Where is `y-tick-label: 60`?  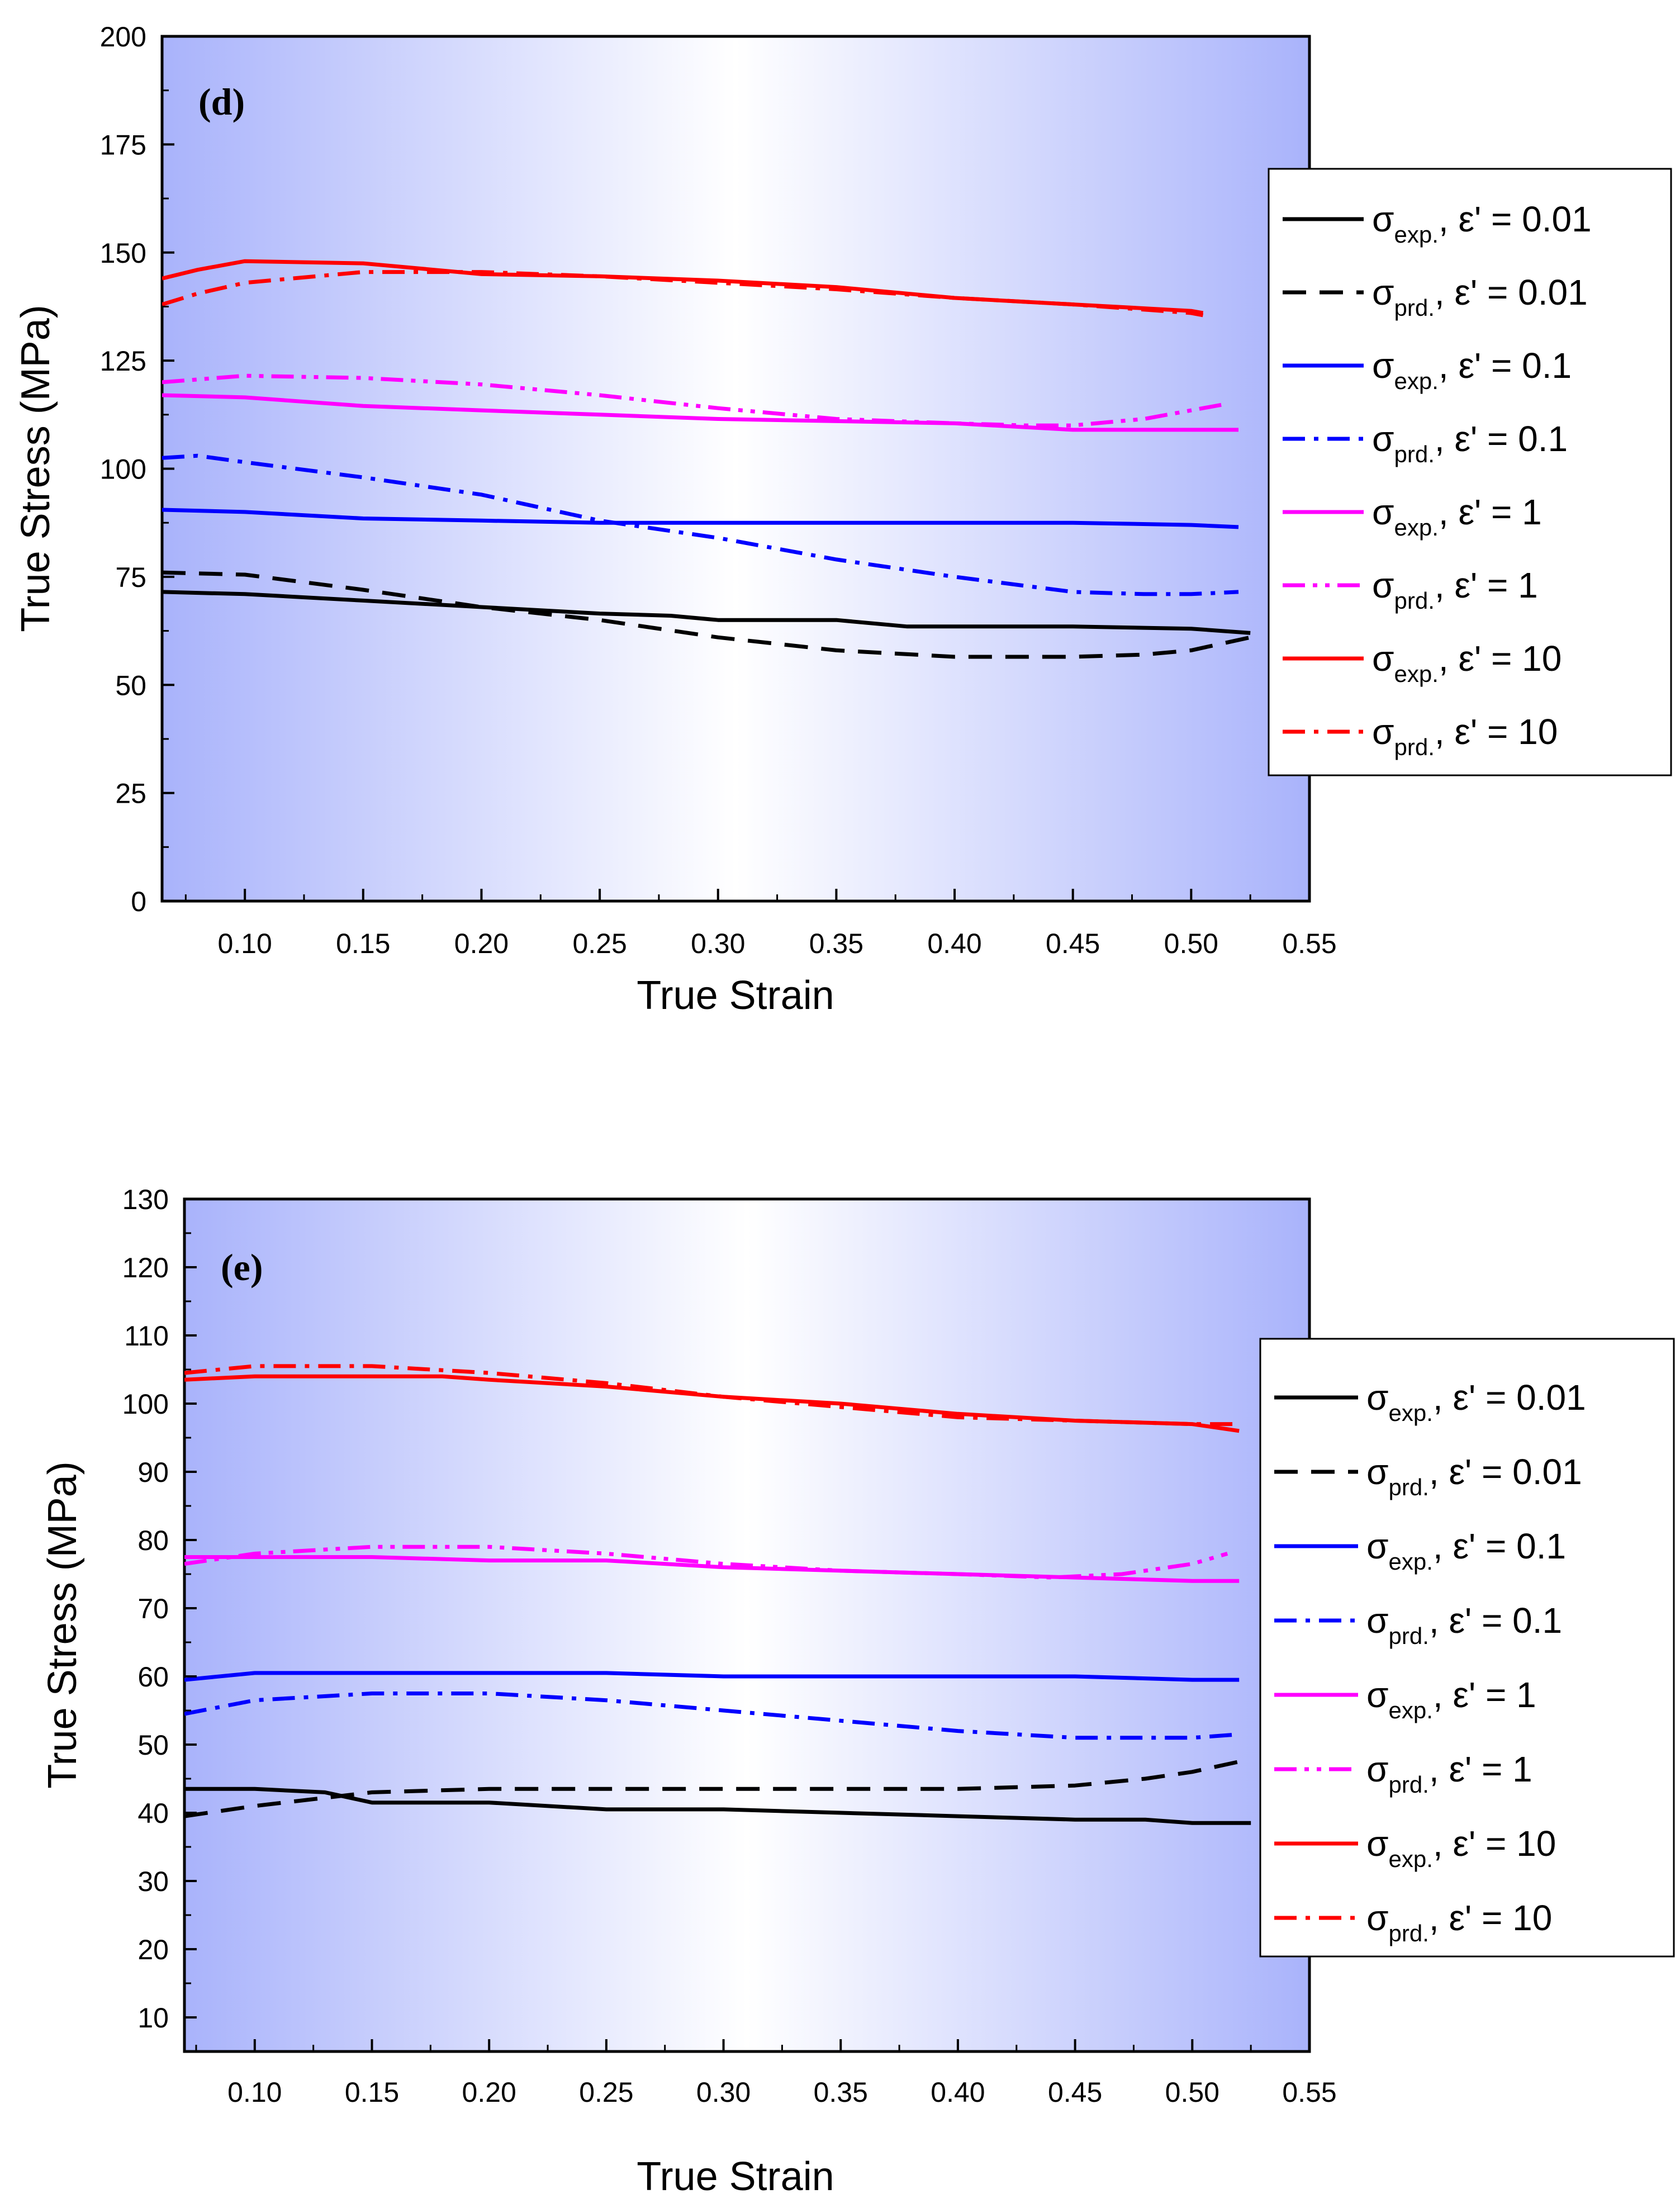
y-tick-label: 60 is located at coordinates (153, 1677).